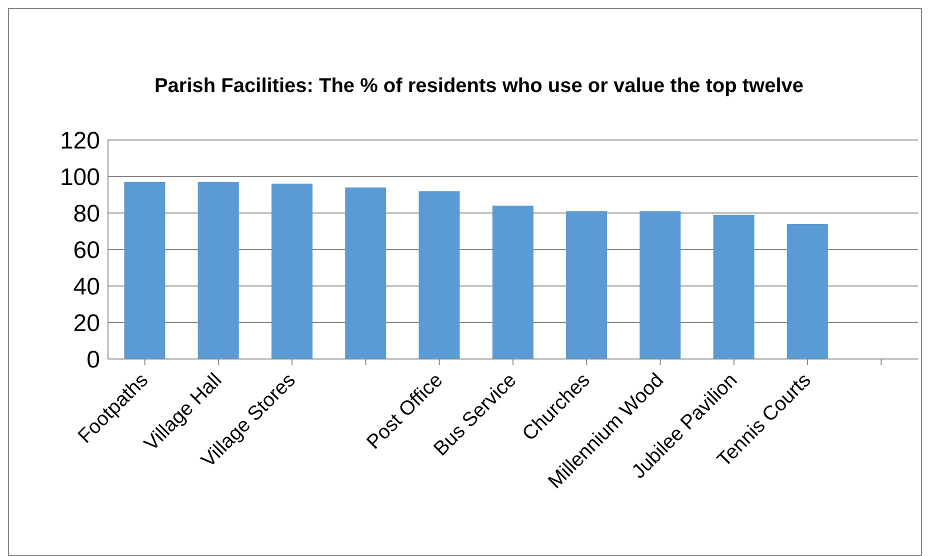 The image size is (930, 556). Describe the element at coordinates (80, 178) in the screenshot. I see `y-tick-label: 100` at that location.